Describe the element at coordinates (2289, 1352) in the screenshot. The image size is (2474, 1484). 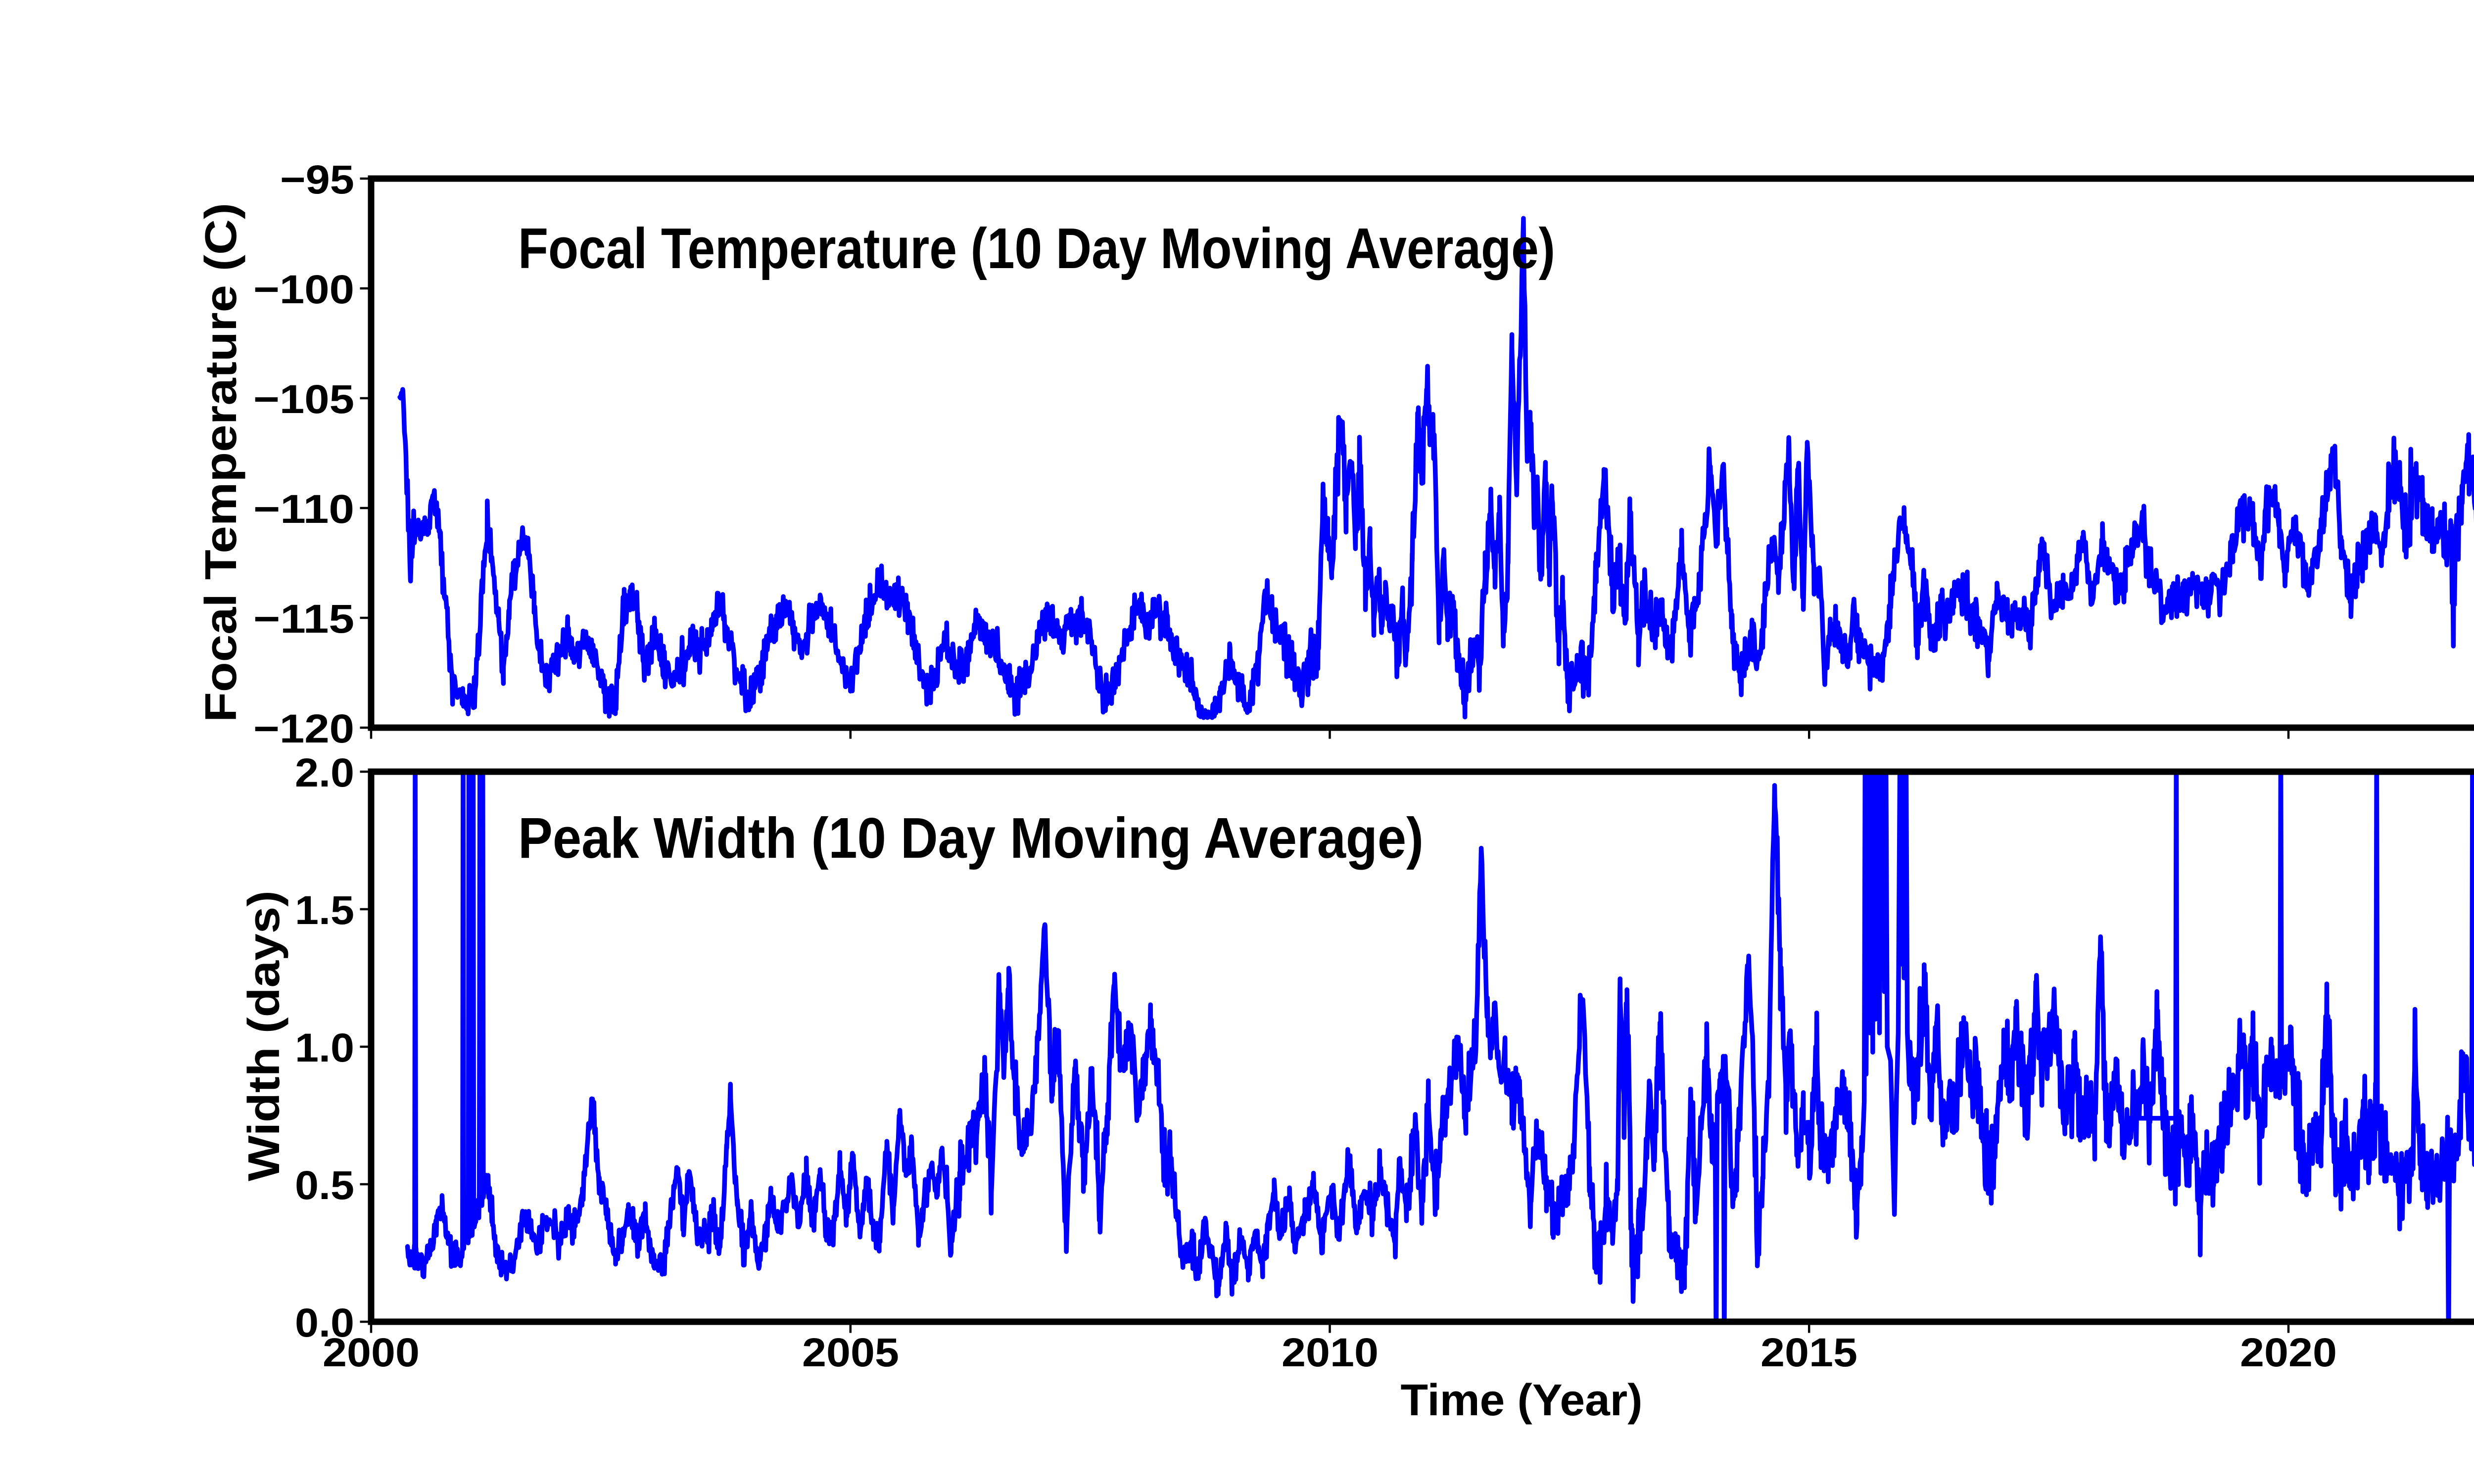
I see `svg-text: 2020` at that location.